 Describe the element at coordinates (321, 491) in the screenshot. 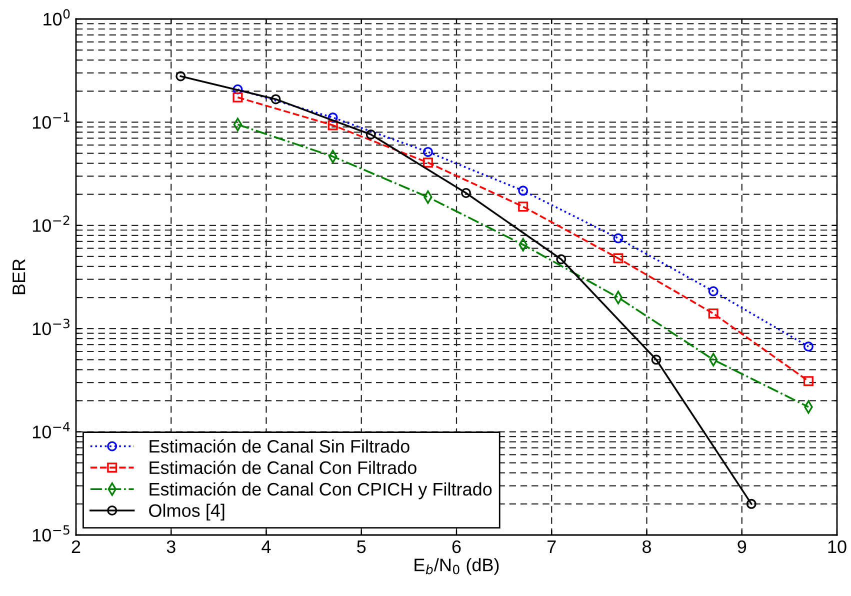

I see `legend-label: Estimación de Canal Con CPICH y Filtrado` at that location.